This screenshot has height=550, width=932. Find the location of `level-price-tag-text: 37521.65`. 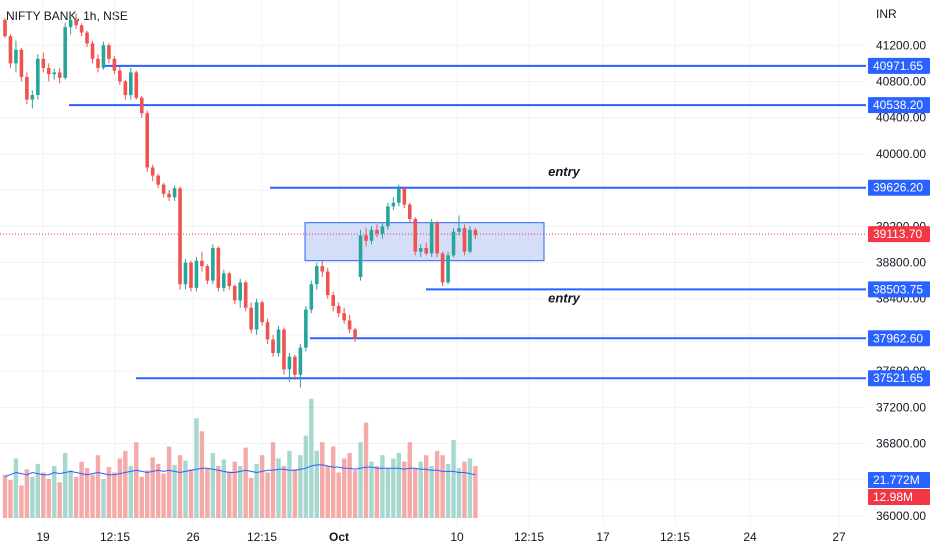

level-price-tag-text: 37521.65 is located at coordinates (898, 378).